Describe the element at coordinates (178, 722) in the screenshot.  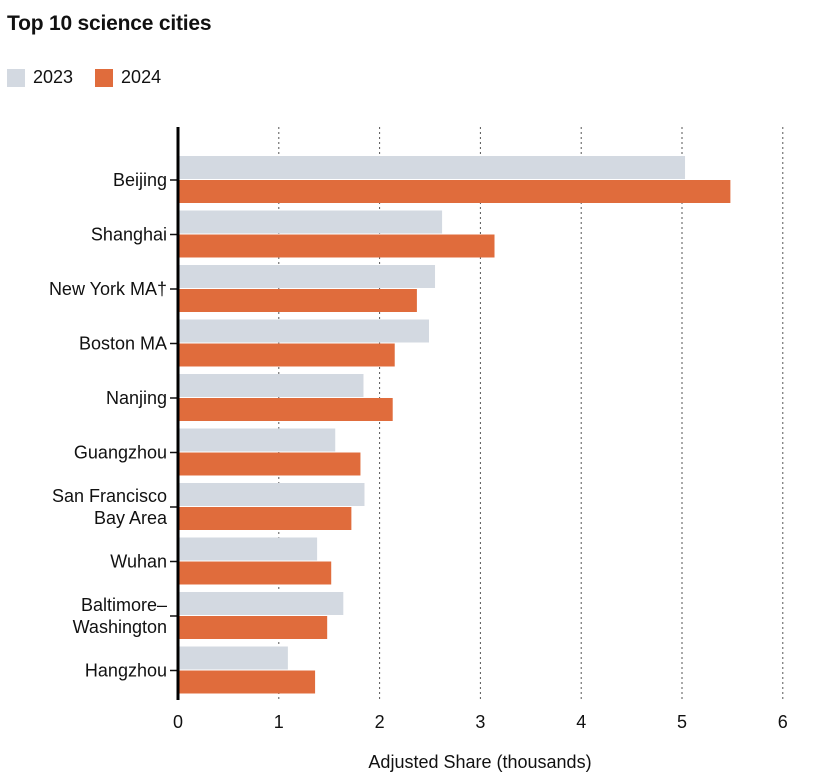
I see `x-tick-label-0: 0` at that location.